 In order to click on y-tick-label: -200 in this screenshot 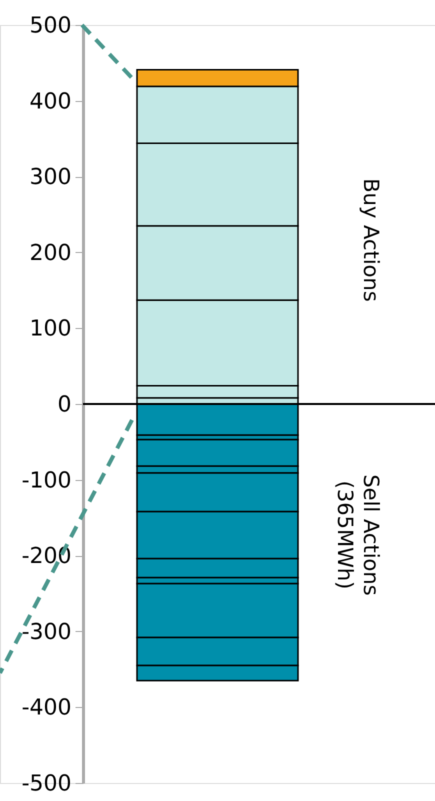, I will do `click(47, 557)`.